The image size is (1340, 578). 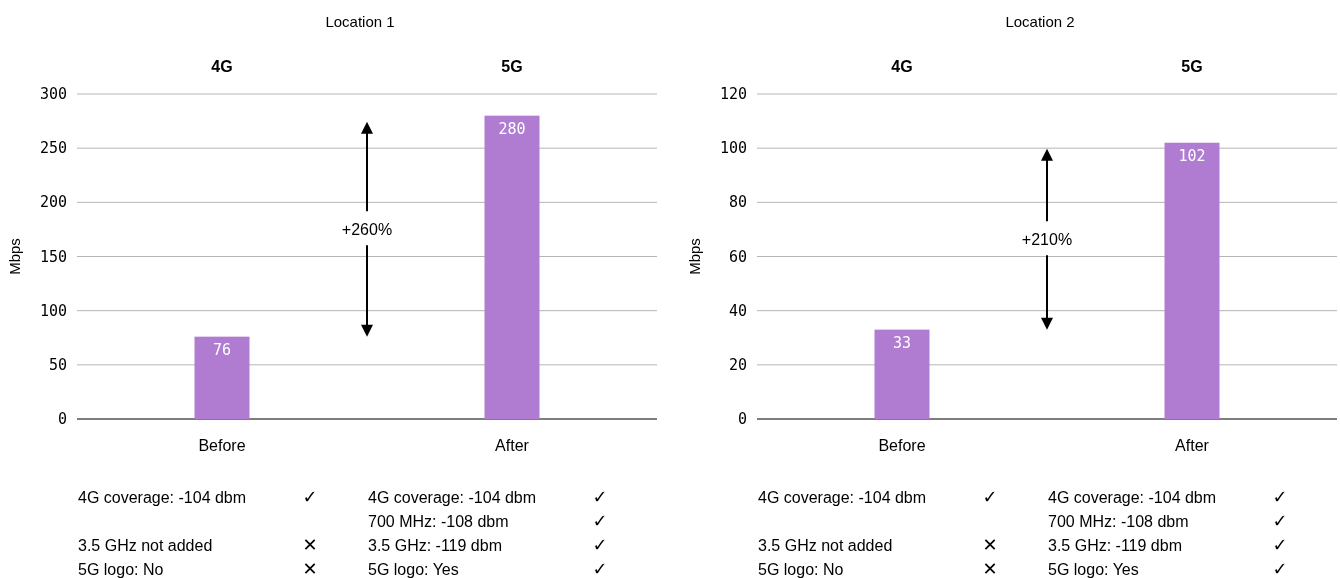 I want to click on data-label: 33, so click(x=902, y=342).